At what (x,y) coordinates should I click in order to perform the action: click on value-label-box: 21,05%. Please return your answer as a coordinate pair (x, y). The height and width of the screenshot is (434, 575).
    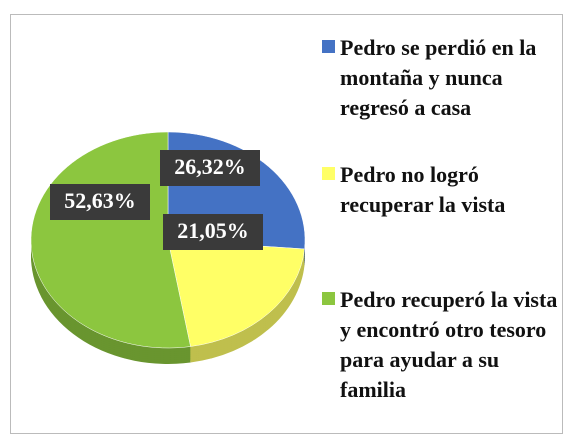
    Looking at the image, I should click on (213, 232).